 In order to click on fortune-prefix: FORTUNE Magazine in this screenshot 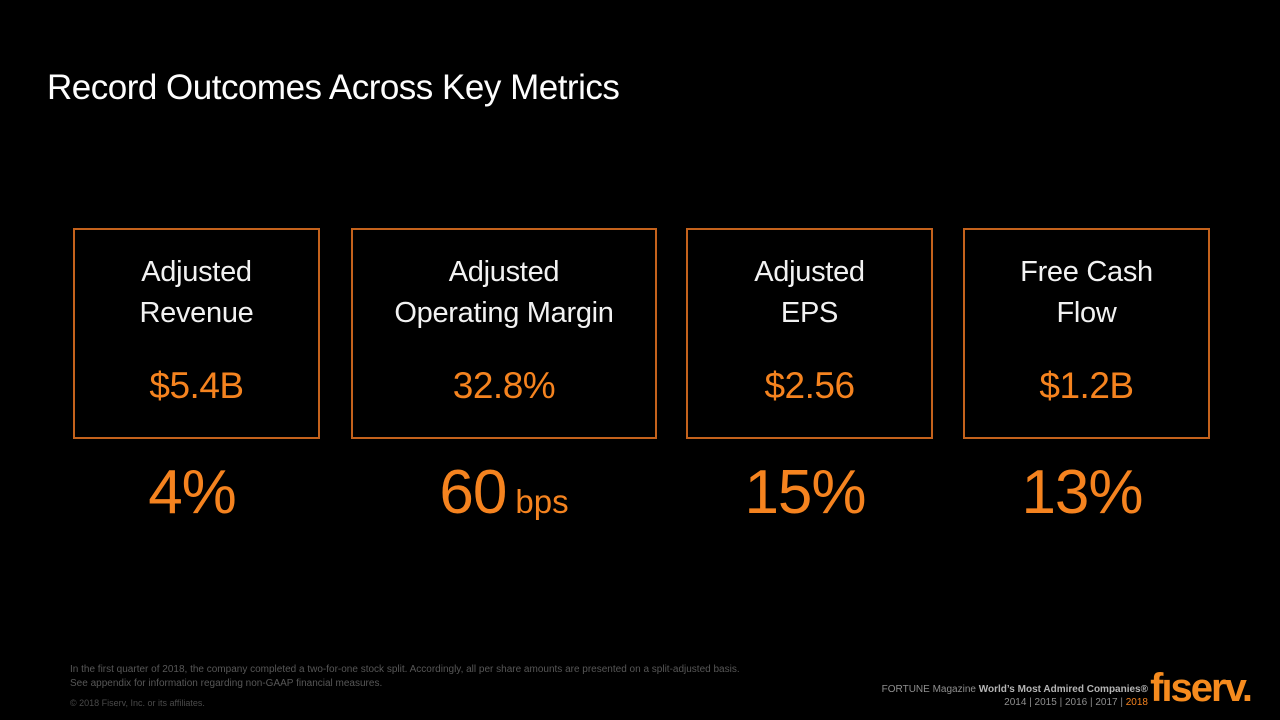, I will do `click(930, 689)`.